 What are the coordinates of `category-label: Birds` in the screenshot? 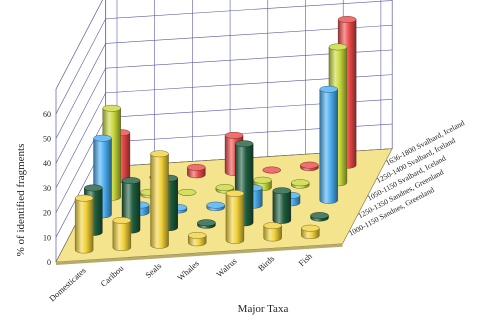 It's located at (266, 263).